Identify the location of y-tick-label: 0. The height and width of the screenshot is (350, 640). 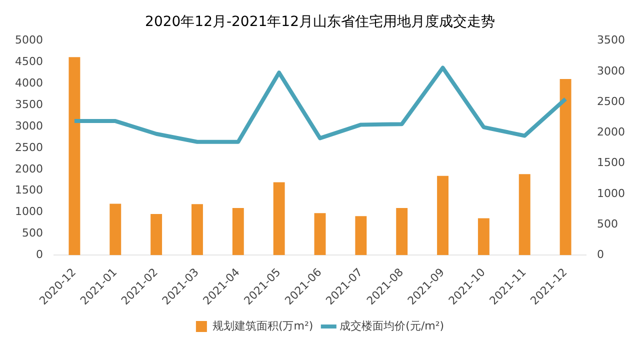
(39, 255).